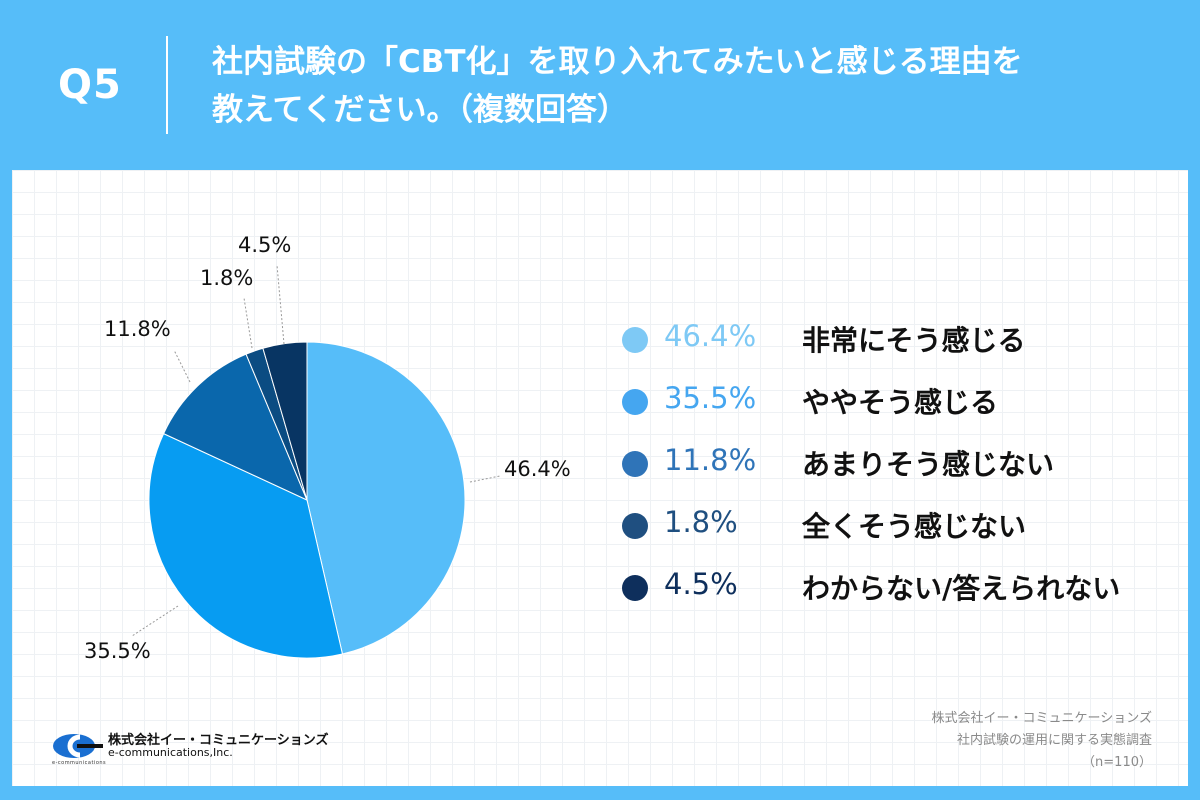 The width and height of the screenshot is (1200, 800). What do you see at coordinates (420, 110) in the screenshot?
I see `question-line-2: 教えてください。（複数回答）` at bounding box center [420, 110].